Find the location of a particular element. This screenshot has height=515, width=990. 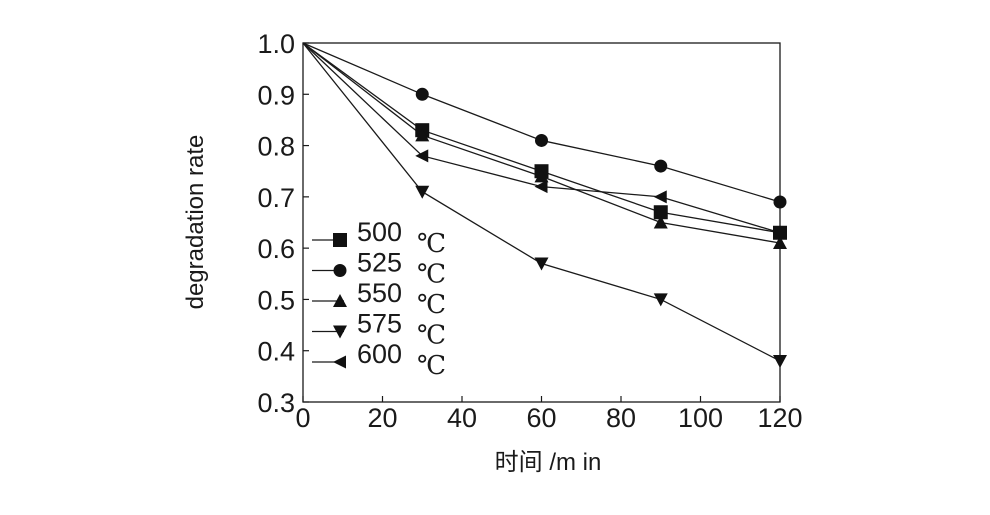

y-tick-label: 0.5 is located at coordinates (276, 300).